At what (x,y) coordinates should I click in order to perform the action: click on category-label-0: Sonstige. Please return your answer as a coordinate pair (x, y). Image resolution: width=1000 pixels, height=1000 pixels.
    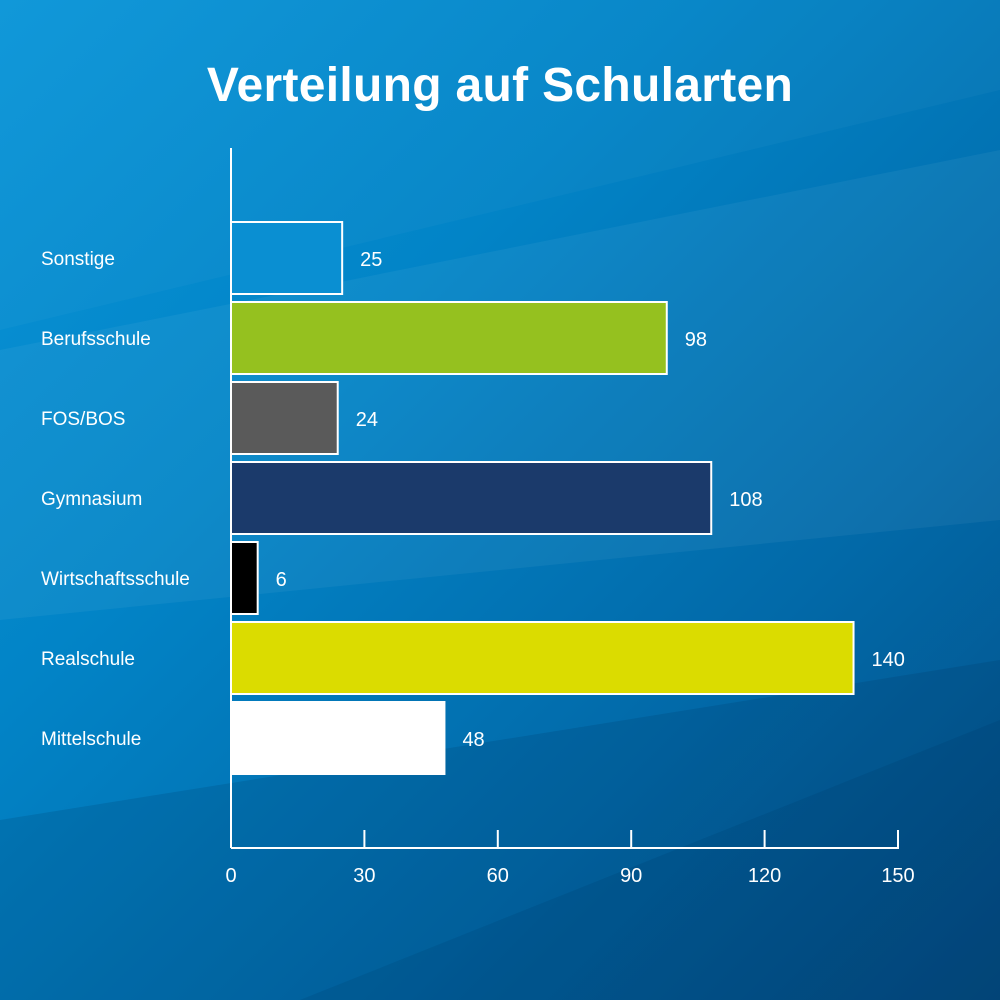
    Looking at the image, I should click on (78, 259).